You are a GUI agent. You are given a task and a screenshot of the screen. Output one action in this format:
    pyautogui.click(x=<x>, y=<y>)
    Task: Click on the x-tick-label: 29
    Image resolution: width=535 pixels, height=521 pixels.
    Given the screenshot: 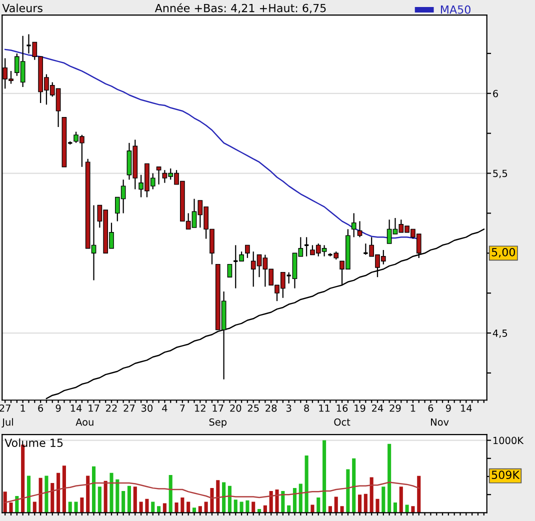 What is the action you would take?
    pyautogui.click(x=395, y=408)
    